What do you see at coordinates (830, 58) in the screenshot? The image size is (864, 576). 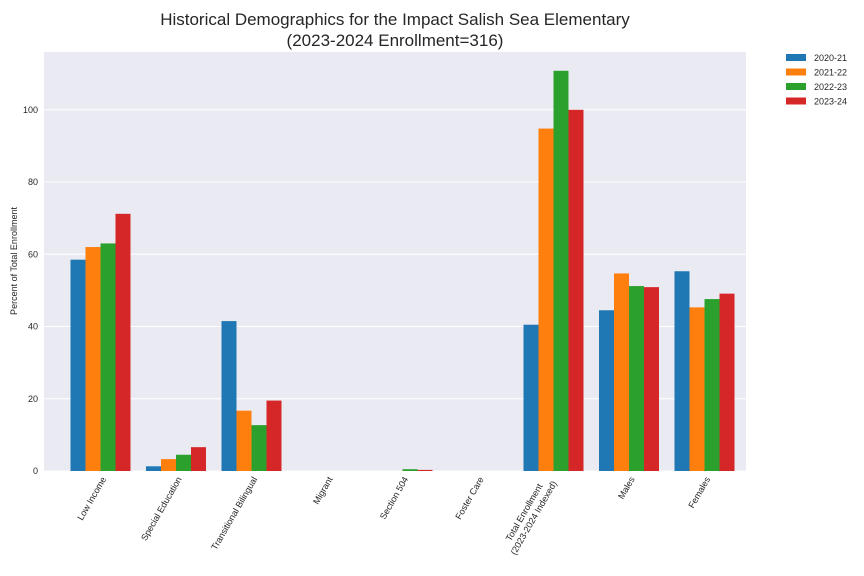 I see `legend-label: 2020-21` at bounding box center [830, 58].